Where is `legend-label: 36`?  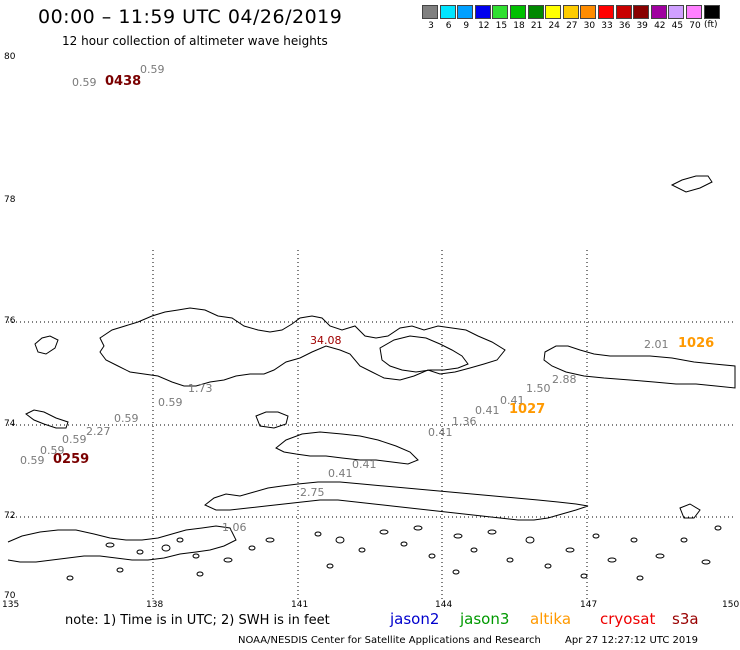 legend-label: 36 is located at coordinates (624, 26).